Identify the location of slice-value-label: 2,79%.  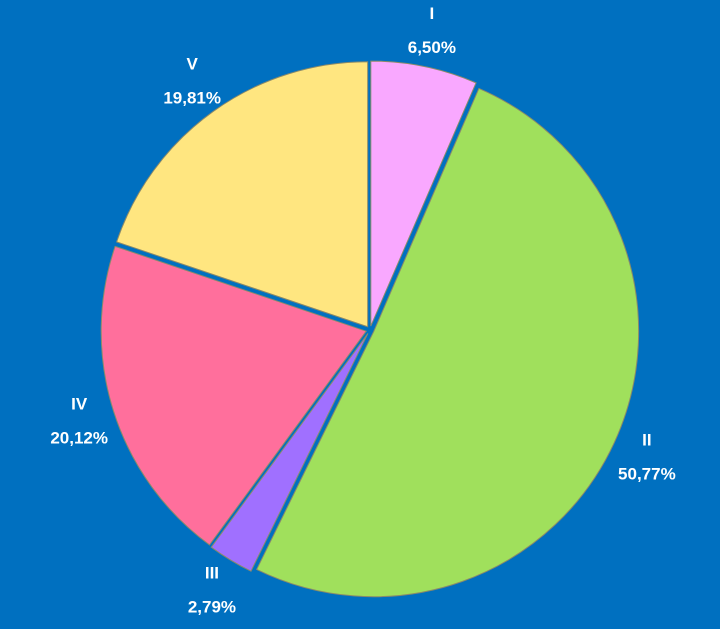
(212, 606).